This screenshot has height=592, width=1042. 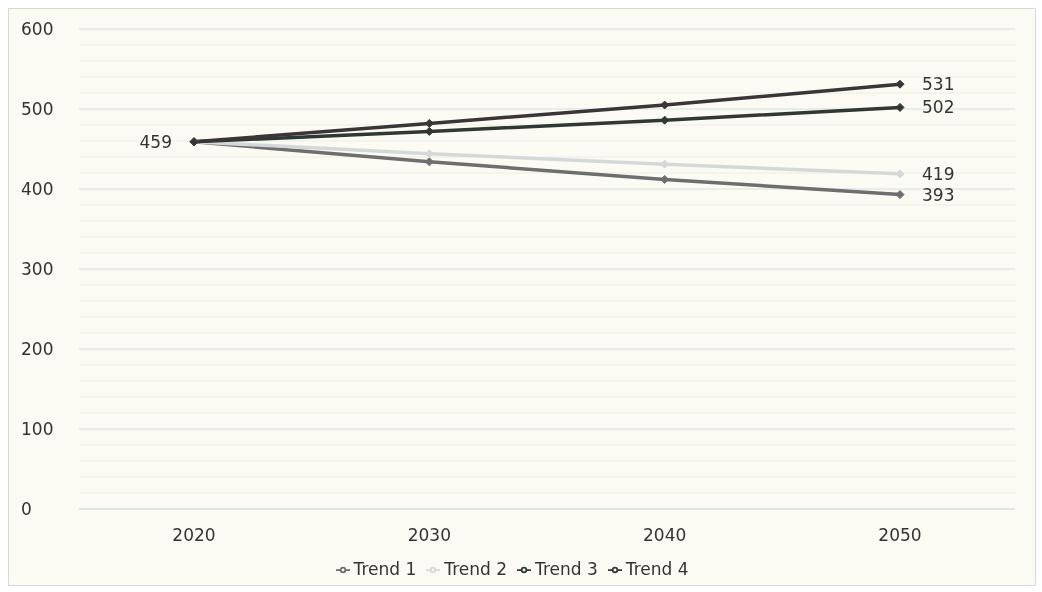 I want to click on y-tick-label: 0, so click(x=26, y=509).